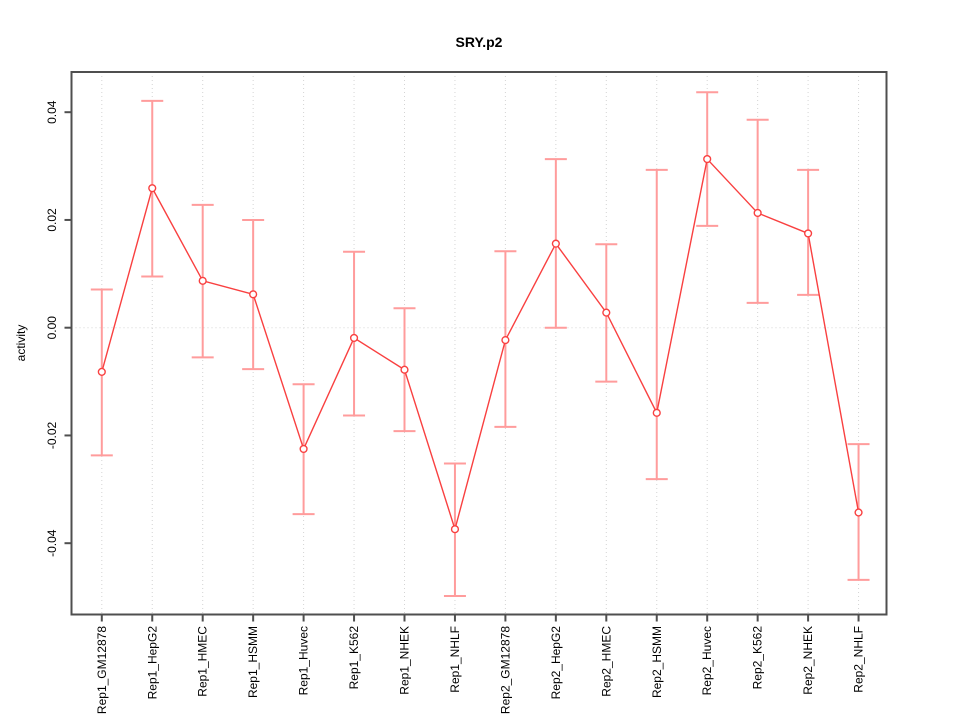 Image resolution: width=960 pixels, height=720 pixels. Describe the element at coordinates (707, 660) in the screenshot. I see `x-tick-label: Rep2_Huvec` at that location.